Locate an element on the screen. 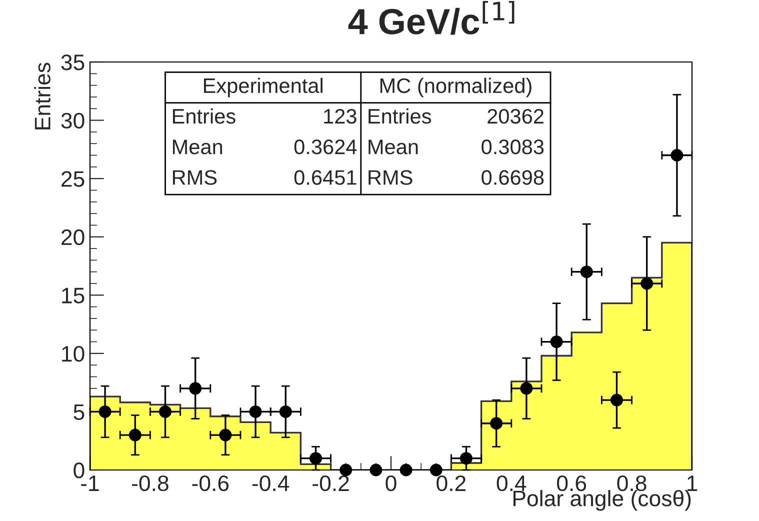  x-tick-label: 0.6 is located at coordinates (571, 483).